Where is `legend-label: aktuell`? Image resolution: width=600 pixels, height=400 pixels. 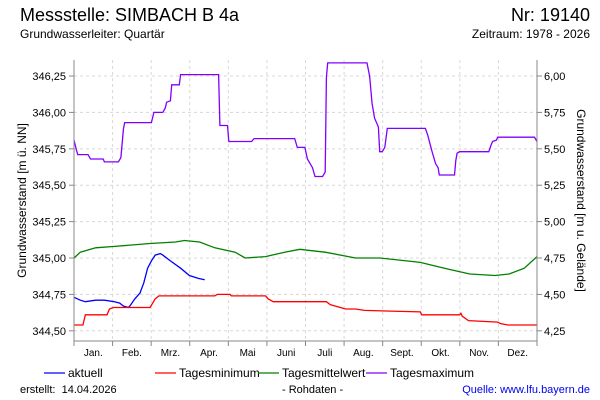 legend-label: aktuell is located at coordinates (85, 373).